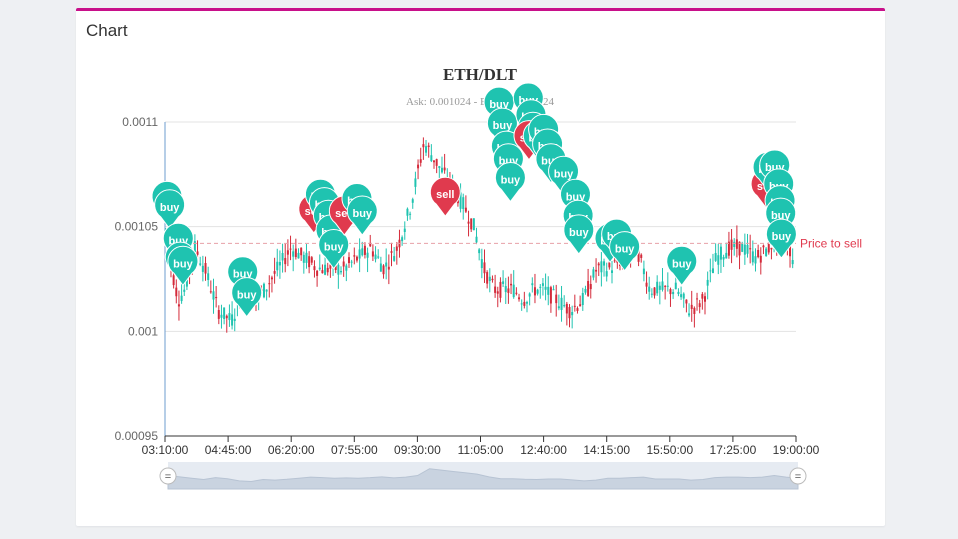 The height and width of the screenshot is (539, 958). What do you see at coordinates (798, 476) in the screenshot?
I see `navigator-right-handle: =` at bounding box center [798, 476].